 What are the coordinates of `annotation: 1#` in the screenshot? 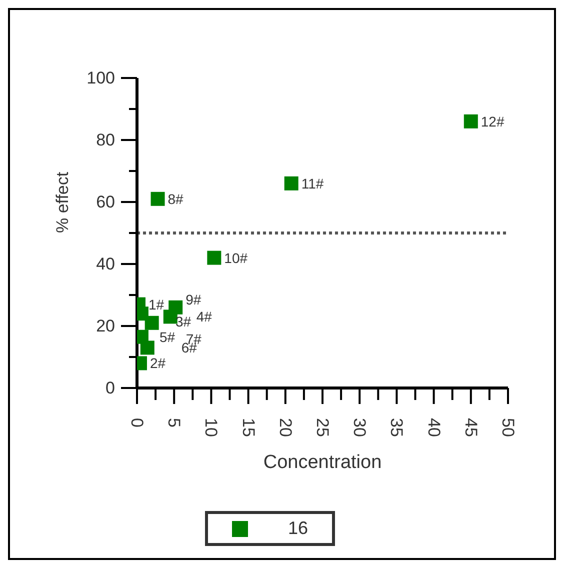 It's located at (156, 304).